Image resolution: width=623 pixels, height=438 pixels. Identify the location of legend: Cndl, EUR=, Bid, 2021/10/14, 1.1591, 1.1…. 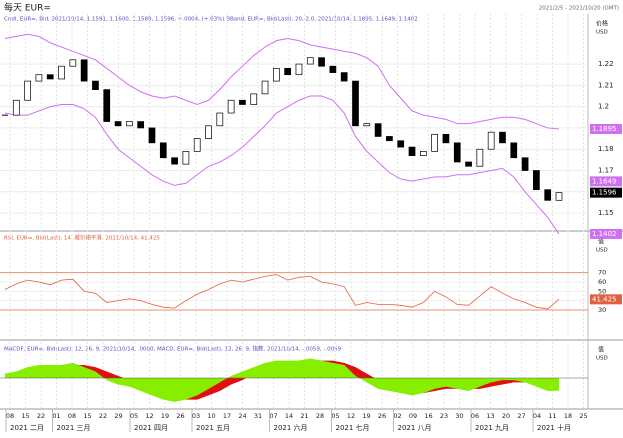
(211, 20).